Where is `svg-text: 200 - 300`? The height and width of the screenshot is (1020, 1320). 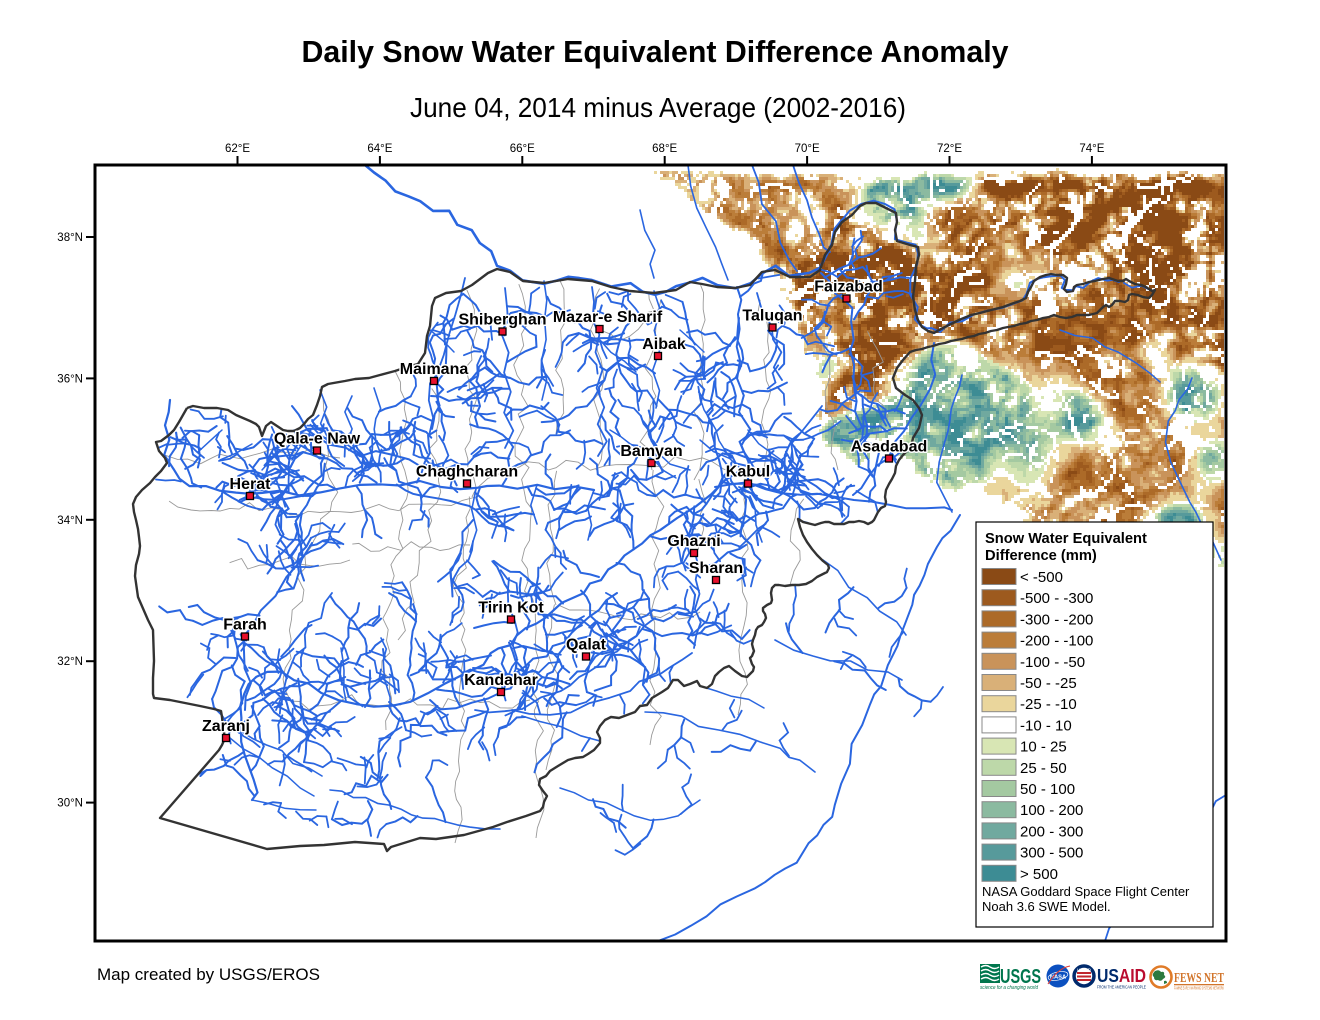
svg-text: 200 - 300 is located at coordinates (1051, 831).